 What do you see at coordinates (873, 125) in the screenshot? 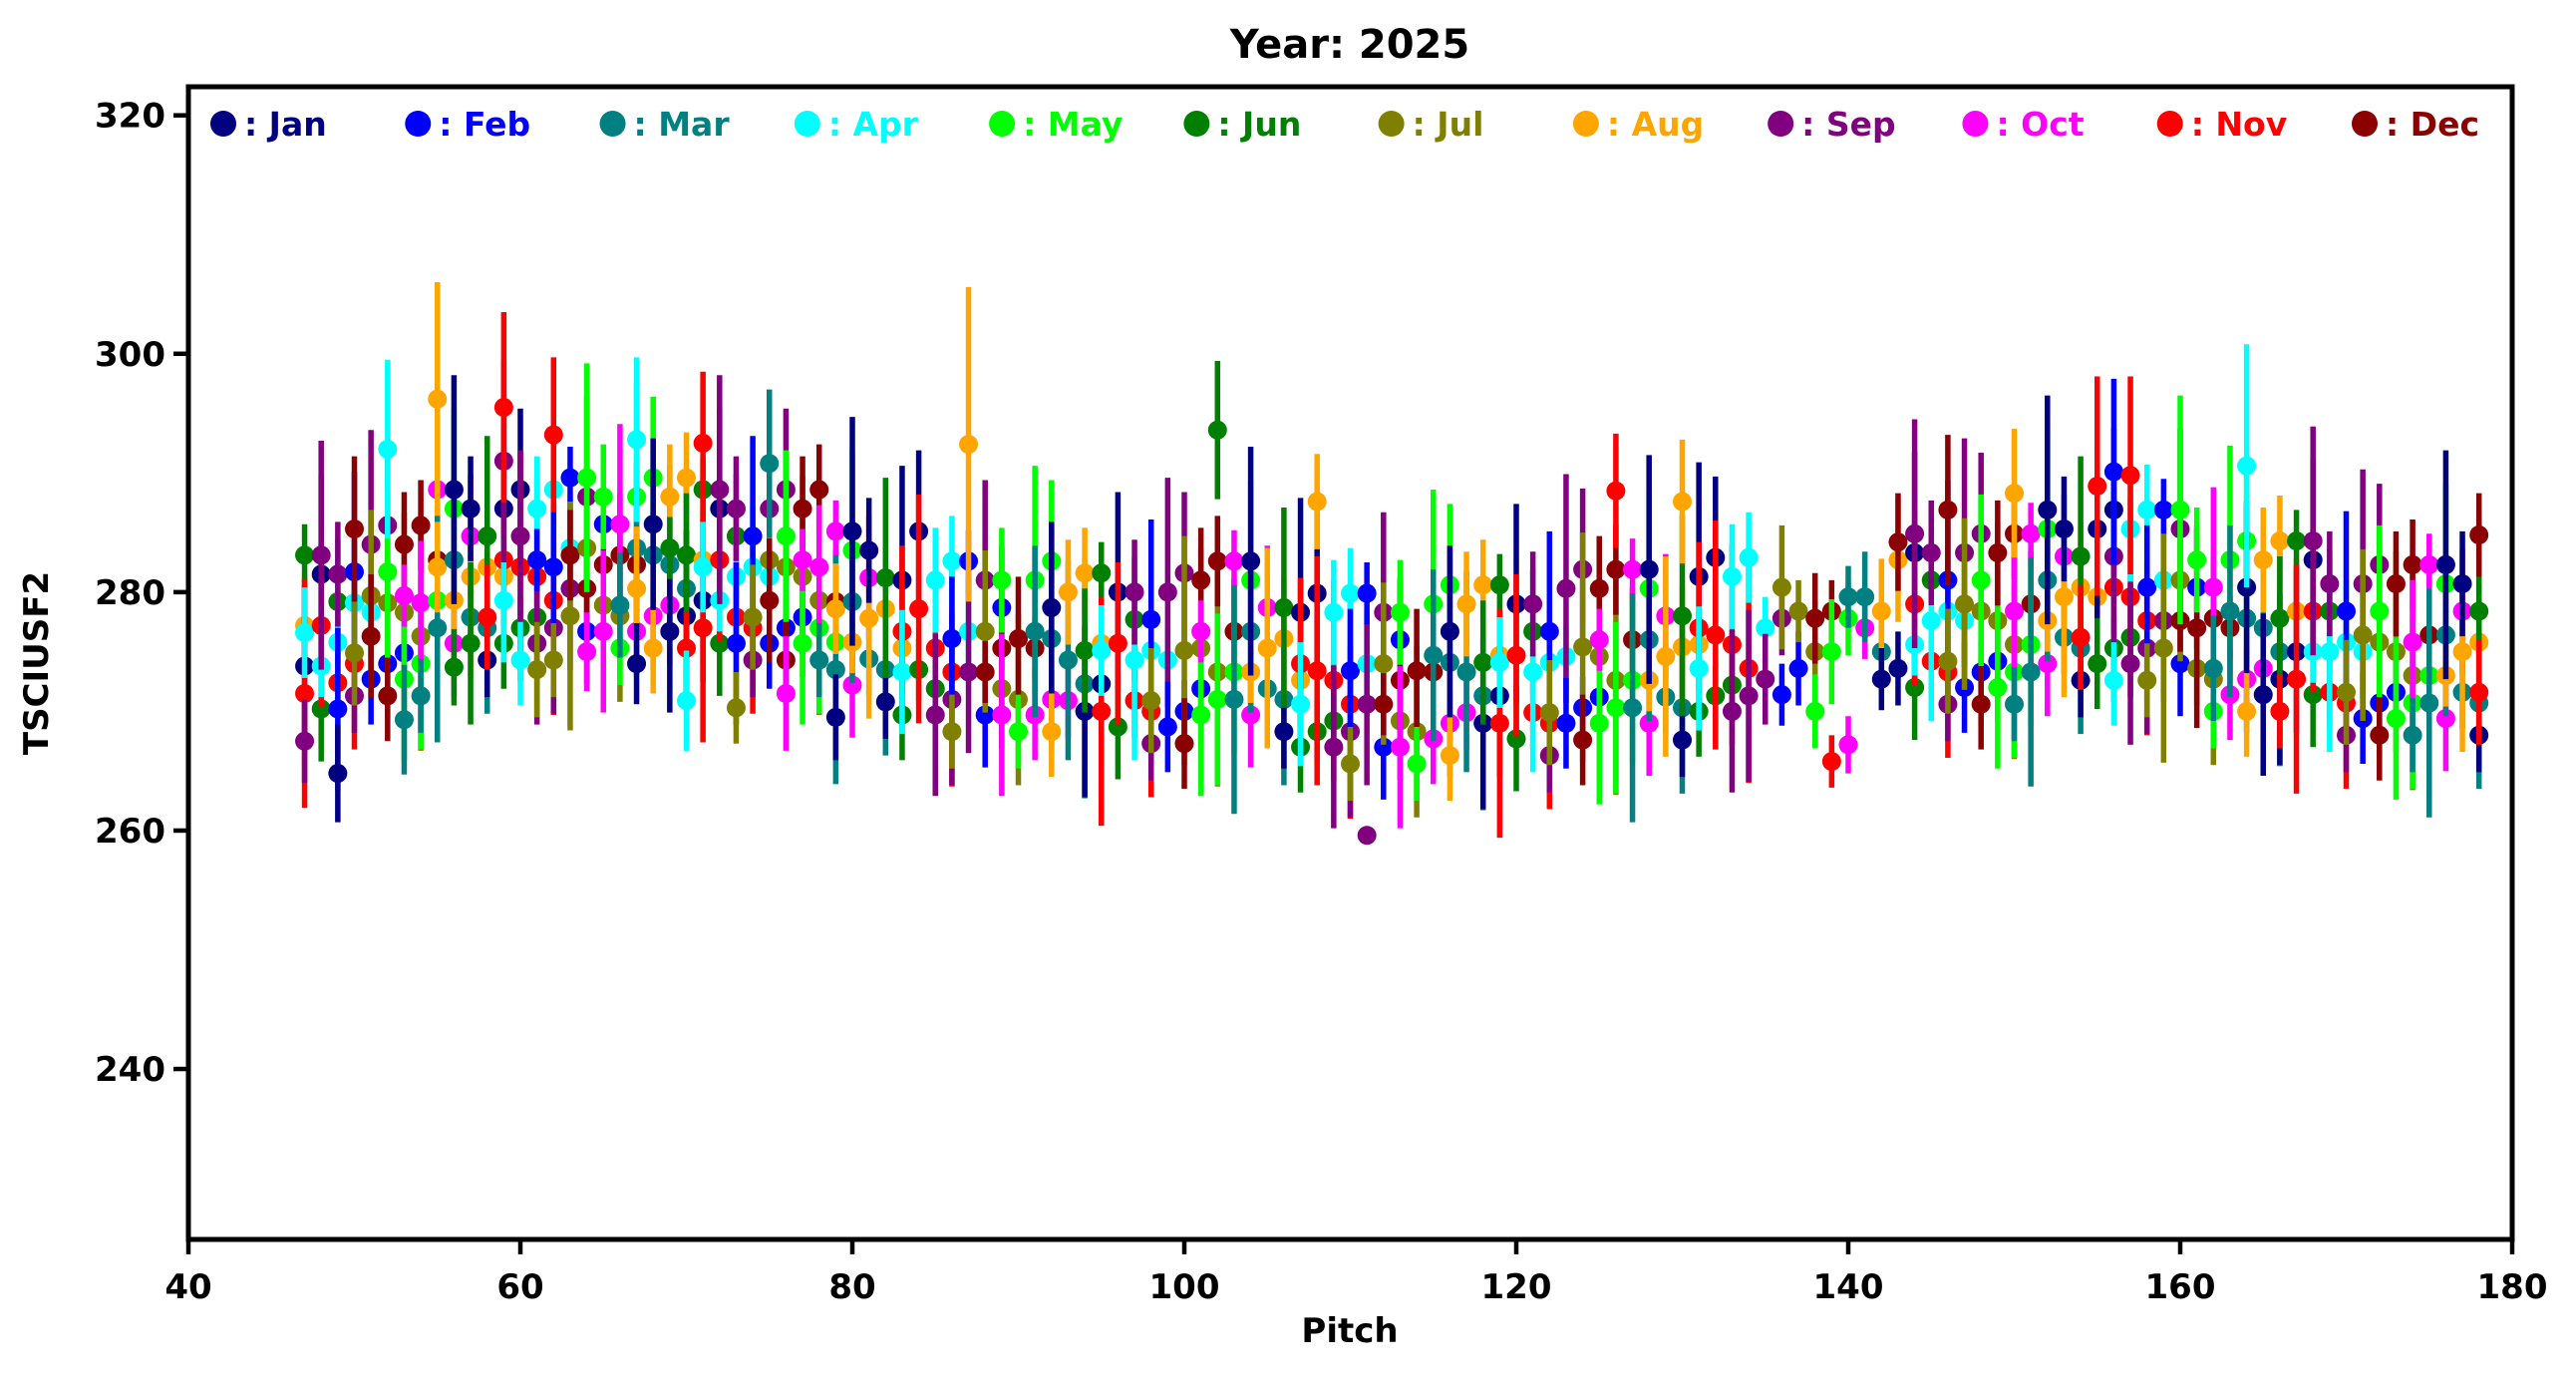
I see `legend-label: : Apr` at bounding box center [873, 125].